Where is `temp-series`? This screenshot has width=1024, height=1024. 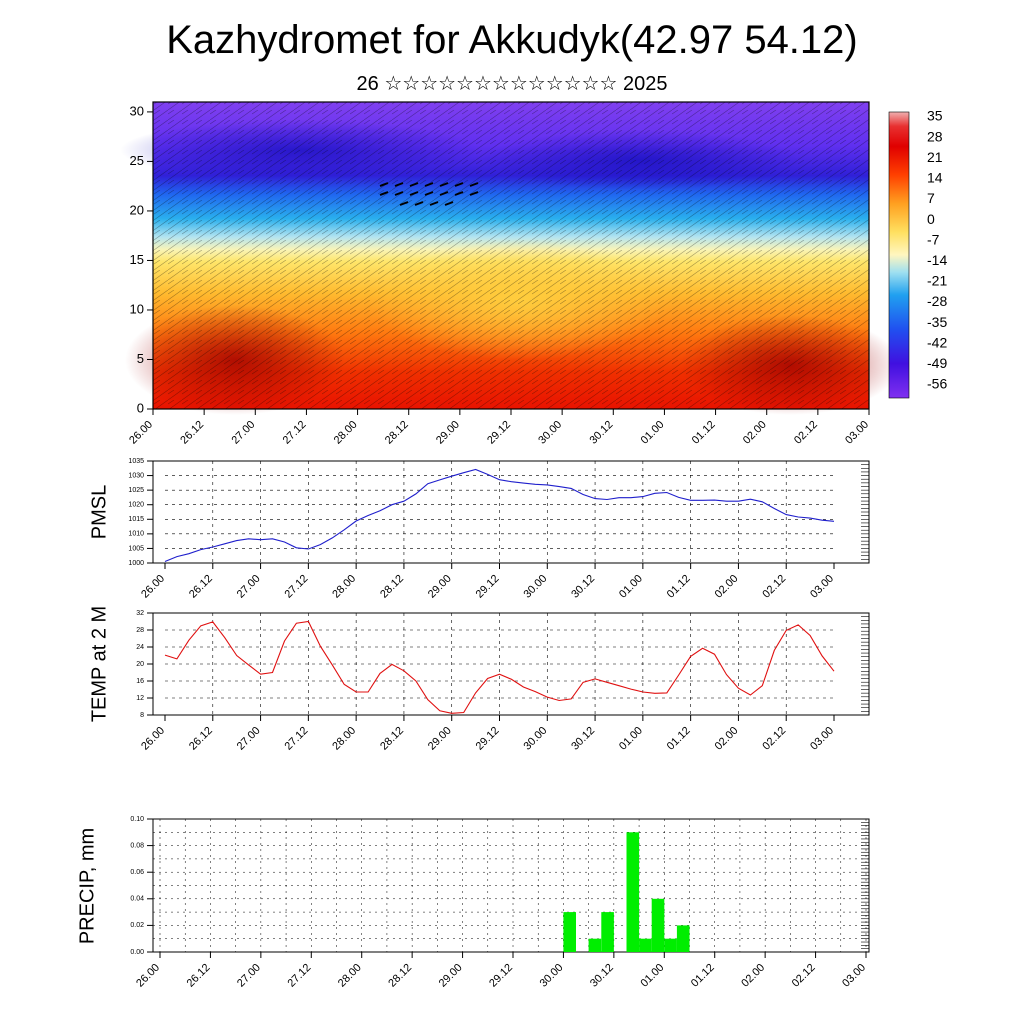 temp-series is located at coordinates (499, 667).